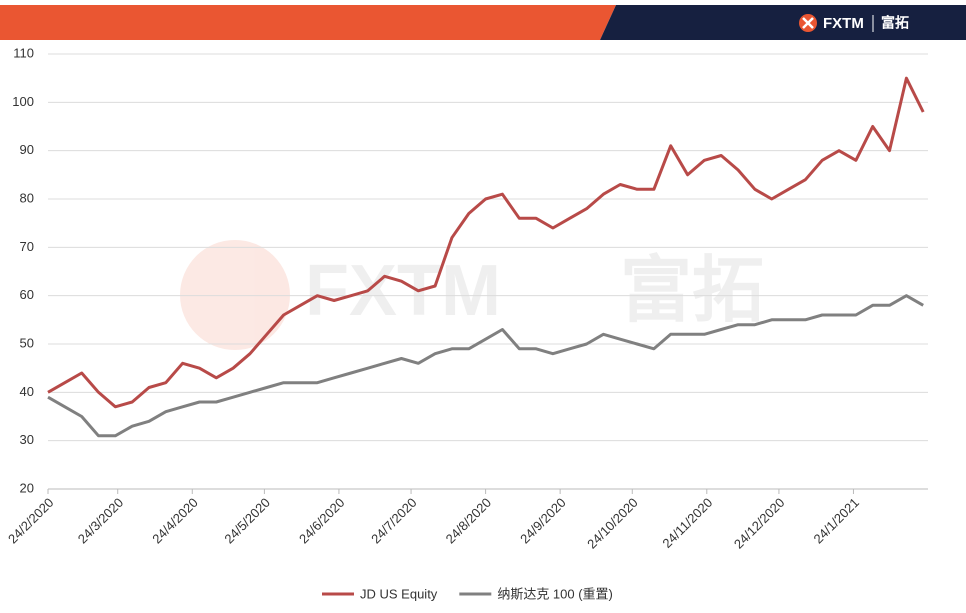 This screenshot has width=966, height=613. What do you see at coordinates (612, 523) in the screenshot?
I see `x-tick-label: 24/10/2020` at bounding box center [612, 523].